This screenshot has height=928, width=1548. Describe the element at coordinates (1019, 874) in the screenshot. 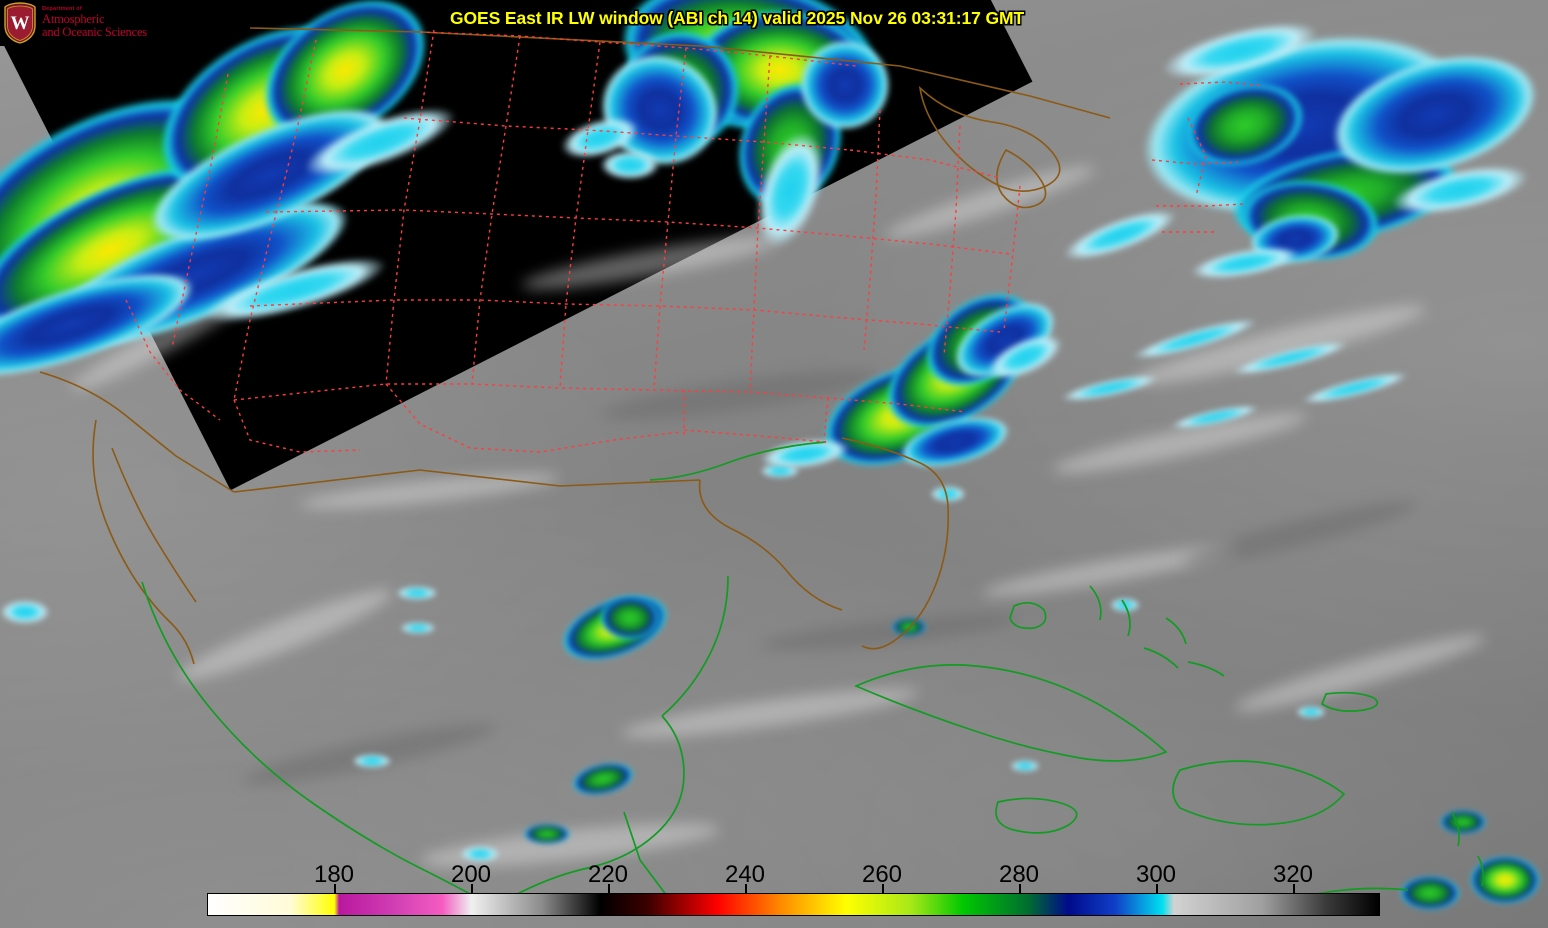

I see `colorbar-tick-label: 280` at that location.